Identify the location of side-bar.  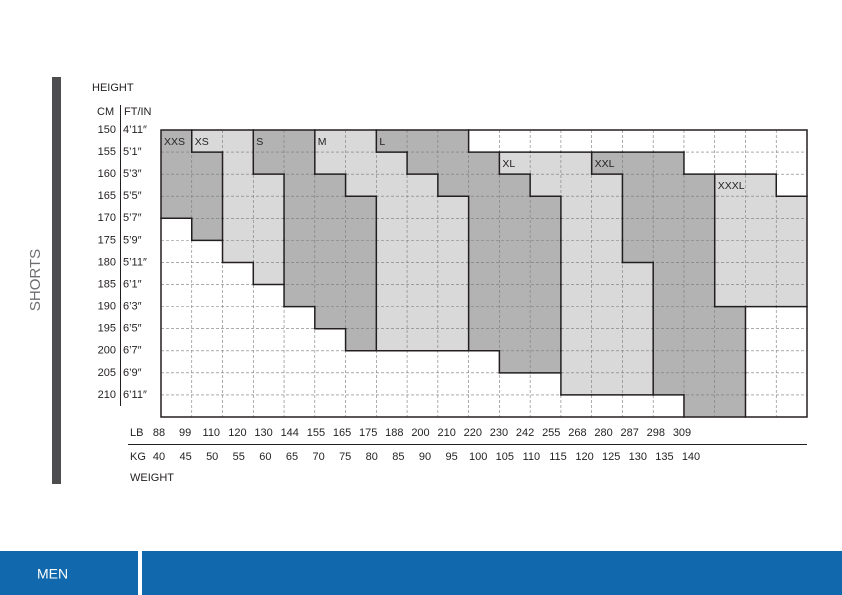
(56, 280).